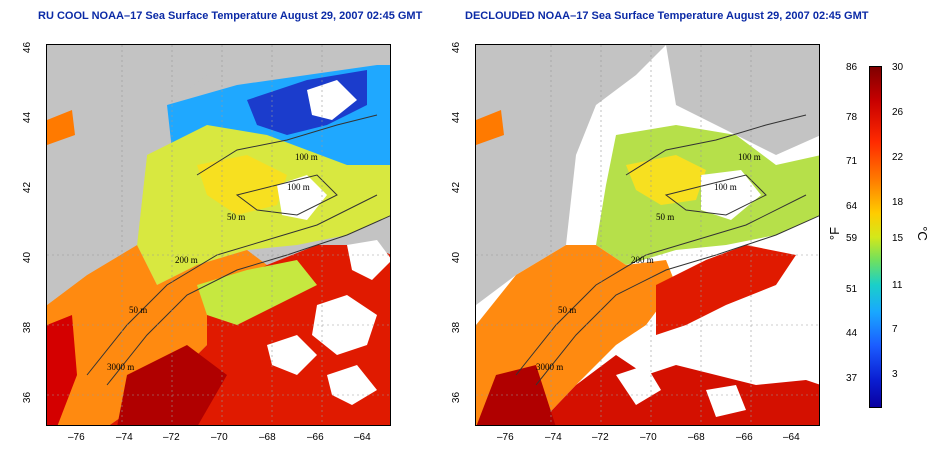 This screenshot has height=475, width=950. What do you see at coordinates (852, 206) in the screenshot?
I see `colorbar-fahrenheit-tick: 64` at bounding box center [852, 206].